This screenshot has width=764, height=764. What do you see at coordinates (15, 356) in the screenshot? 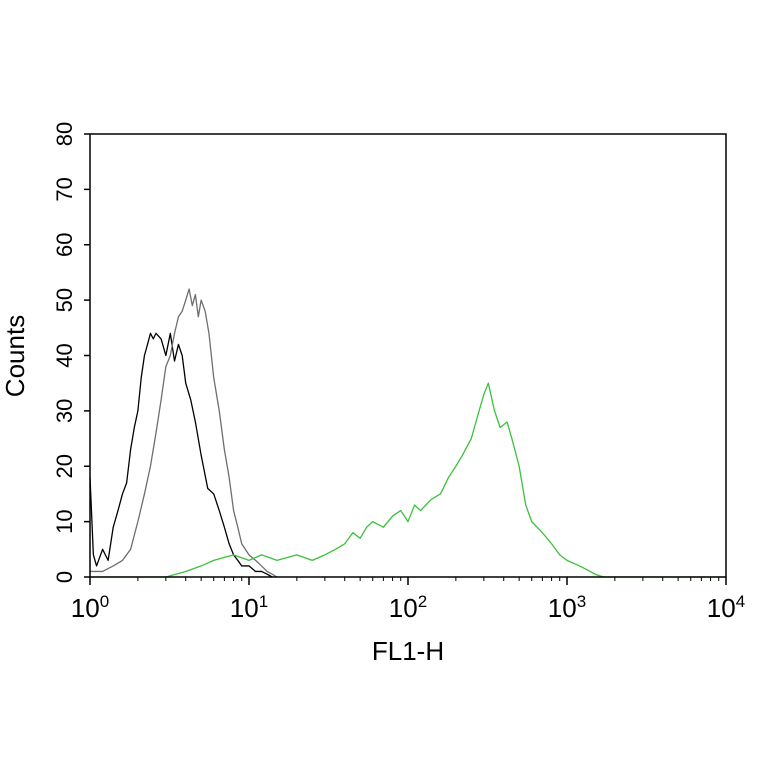
I see `y-axis-label: Counts` at bounding box center [15, 356].